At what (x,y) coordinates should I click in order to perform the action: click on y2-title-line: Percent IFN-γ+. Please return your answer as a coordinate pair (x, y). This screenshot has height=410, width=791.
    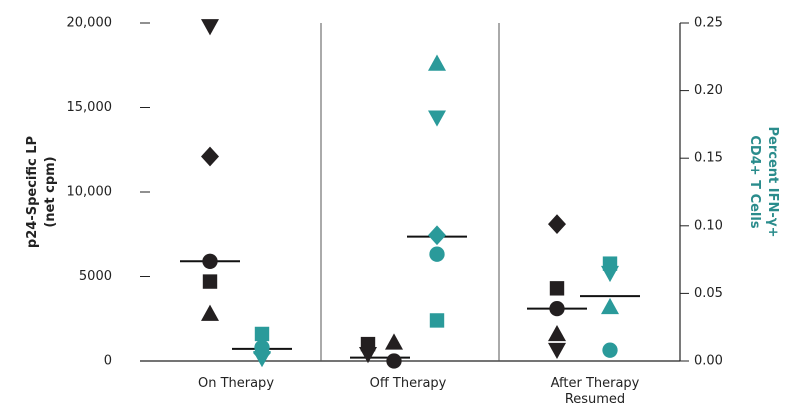
    Looking at the image, I should click on (773, 181).